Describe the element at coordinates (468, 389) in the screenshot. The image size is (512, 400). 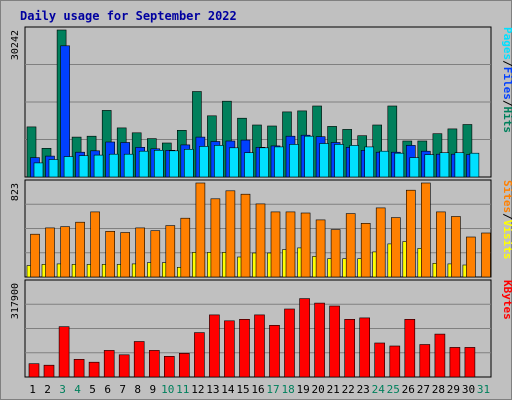
I see `day-label-30: 30` at that location.